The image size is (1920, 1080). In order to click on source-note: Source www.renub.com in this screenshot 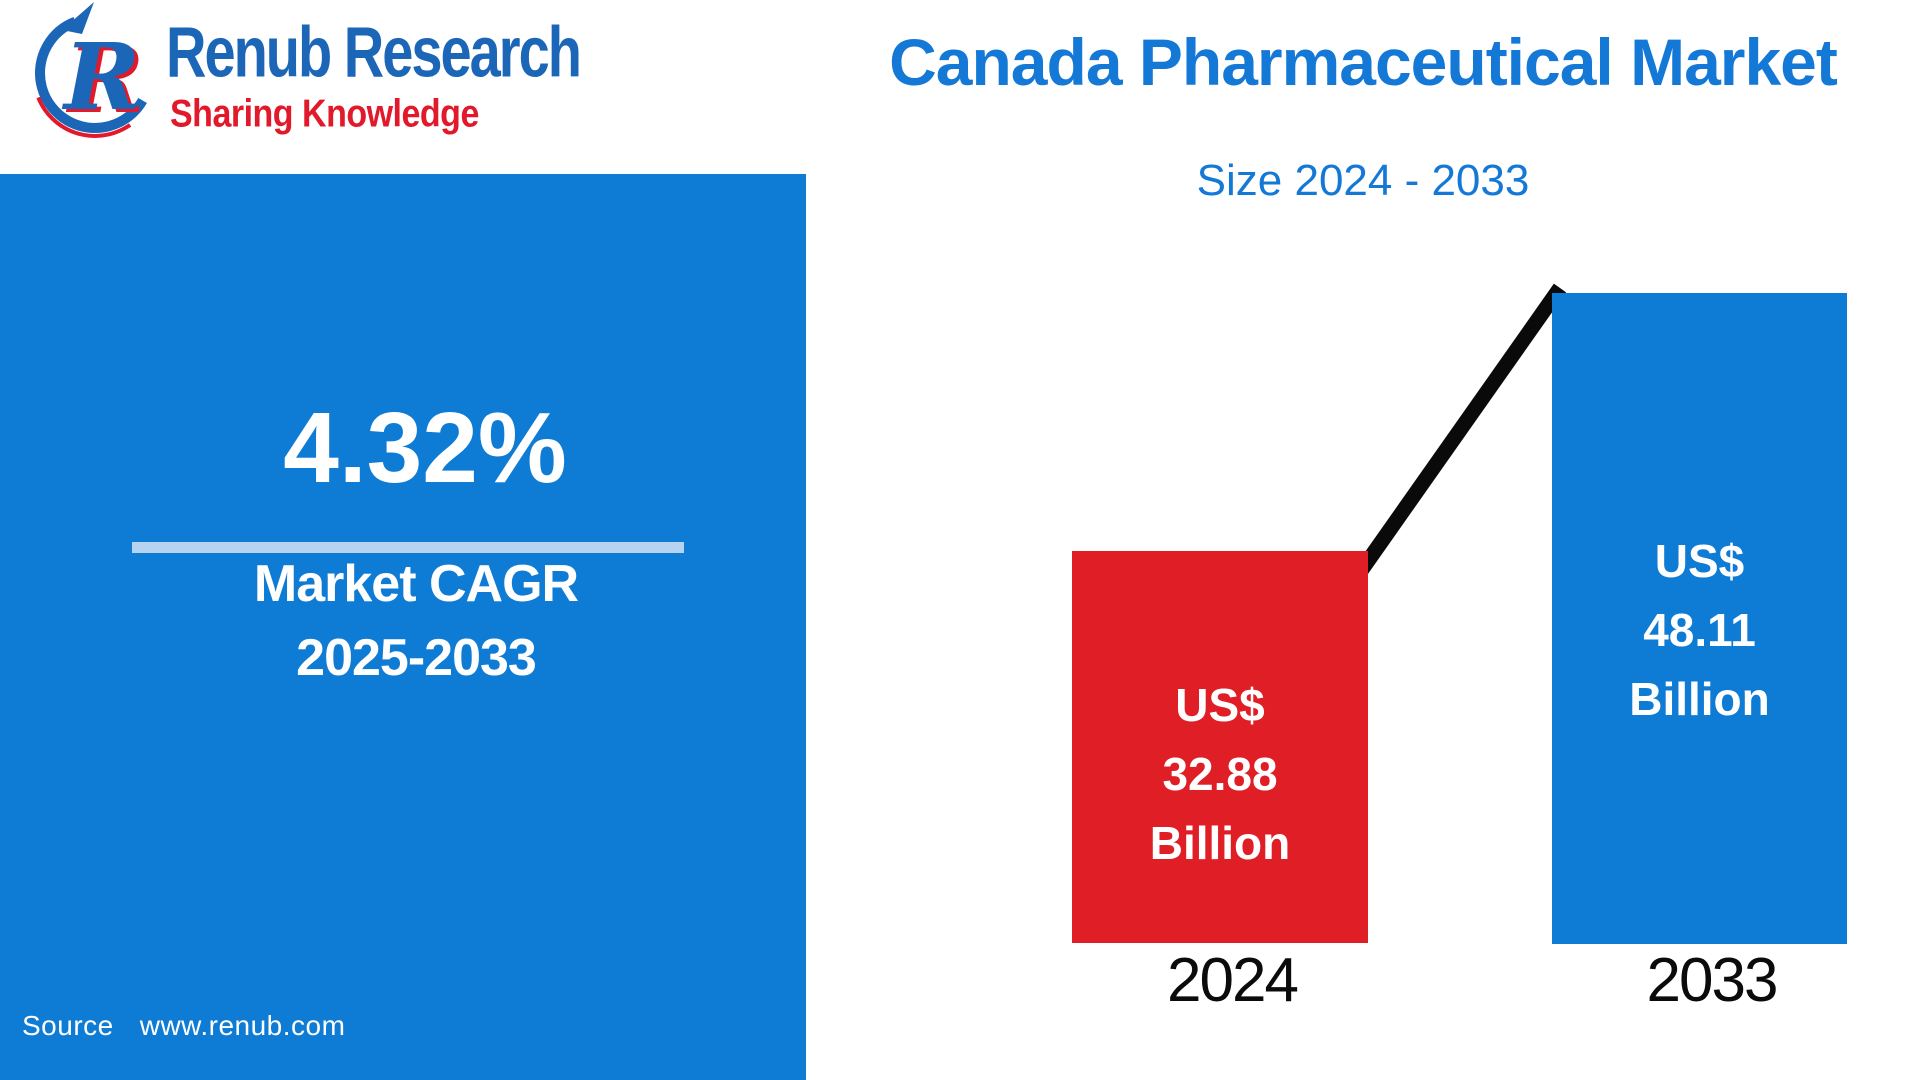, I will do `click(183, 1026)`.